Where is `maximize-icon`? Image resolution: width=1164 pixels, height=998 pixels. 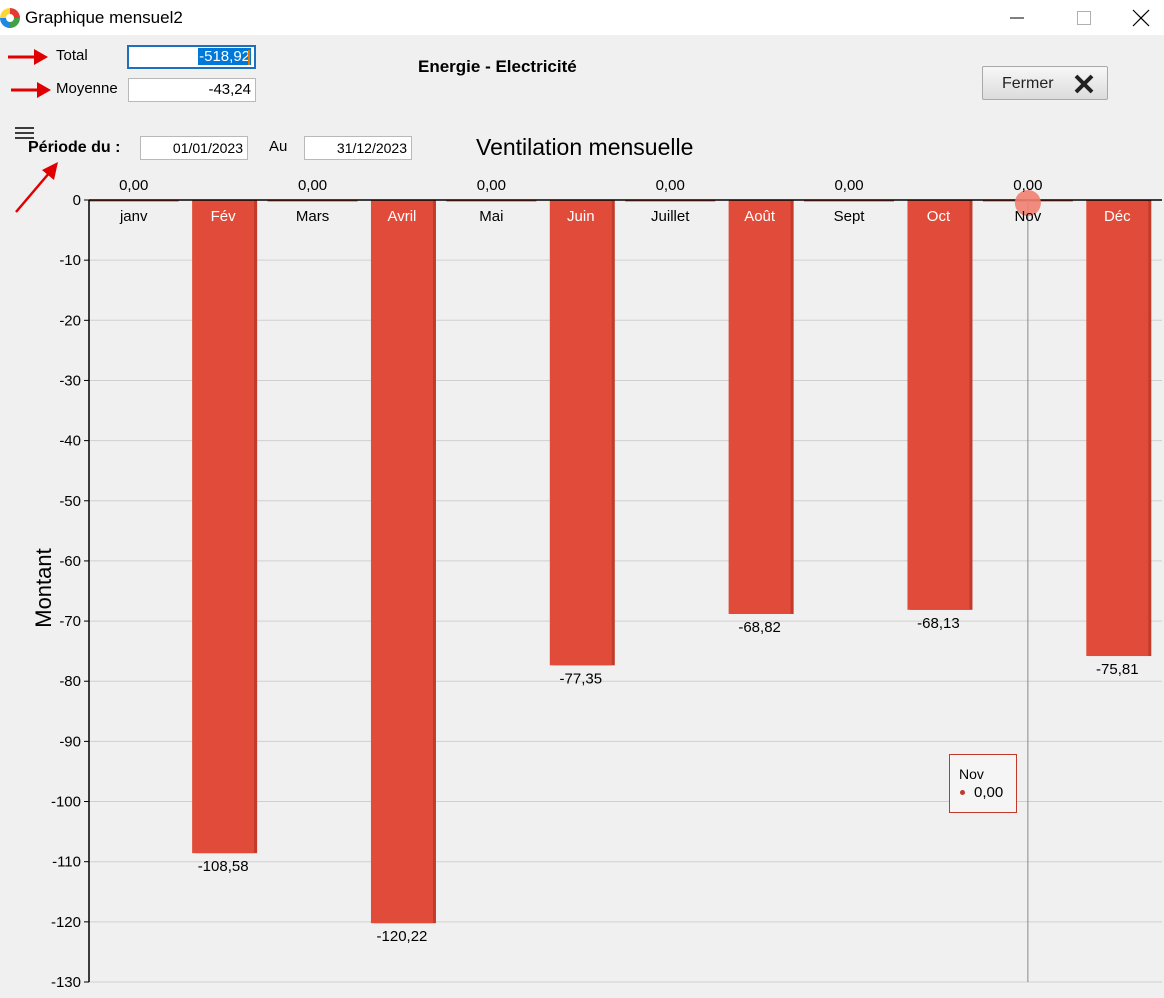 maximize-icon is located at coordinates (1084, 17).